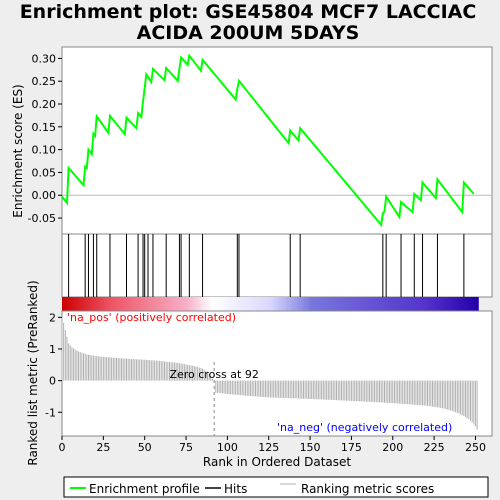 This screenshot has width=500, height=500. Describe the element at coordinates (151, 317) in the screenshot. I see `positive-group-label: 'na_pos' (positively correlated)` at that location.